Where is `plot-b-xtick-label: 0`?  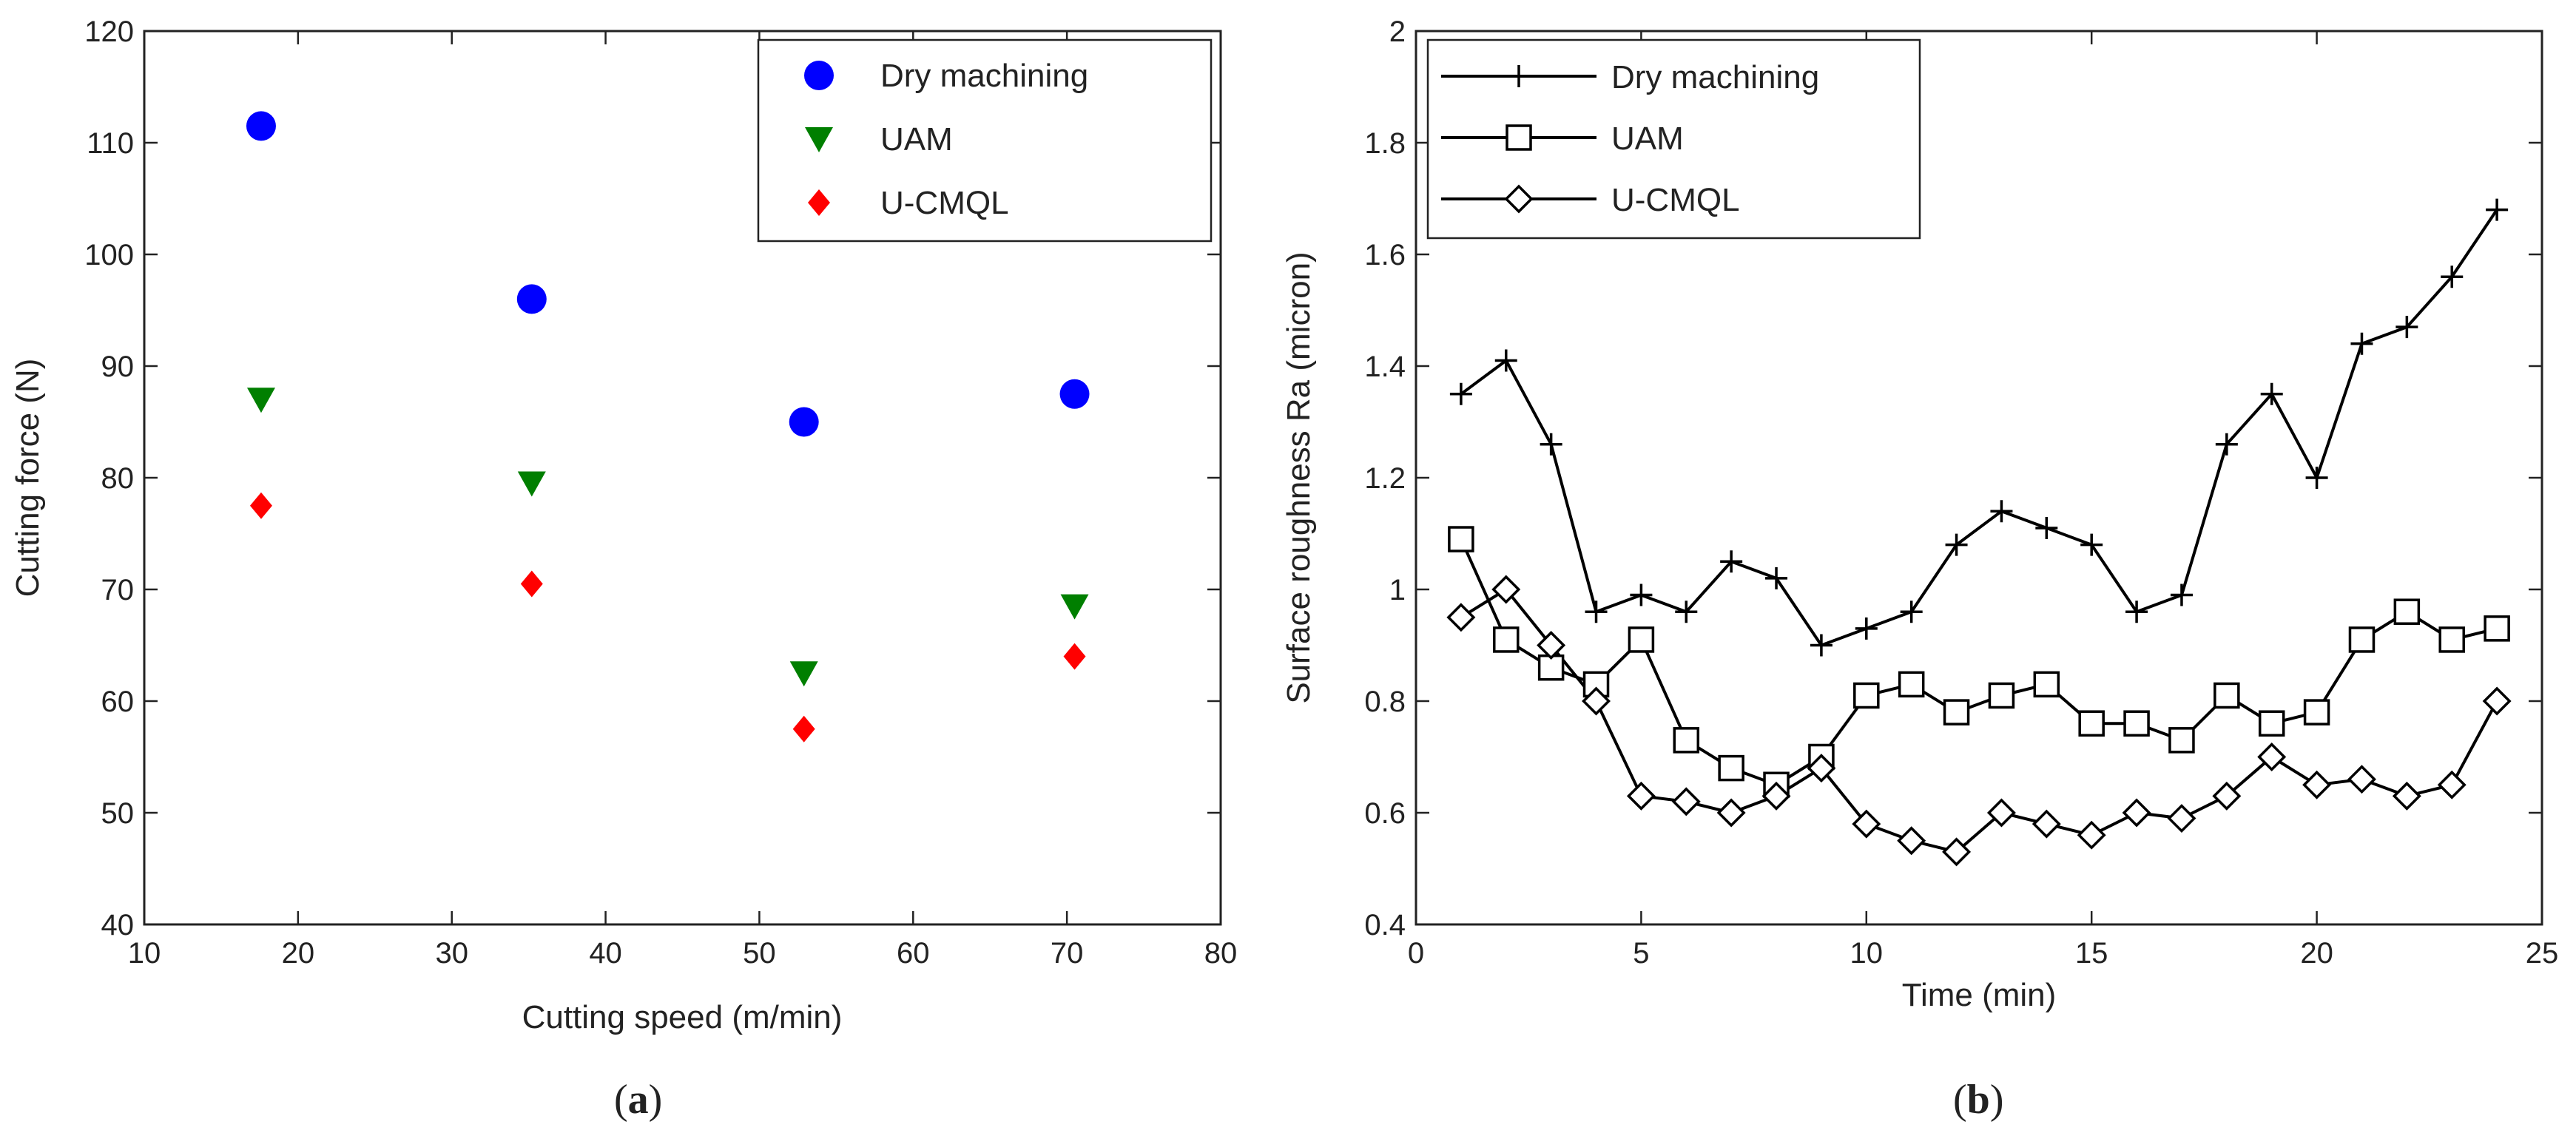
plot-b-xtick-label: 0 is located at coordinates (1416, 953).